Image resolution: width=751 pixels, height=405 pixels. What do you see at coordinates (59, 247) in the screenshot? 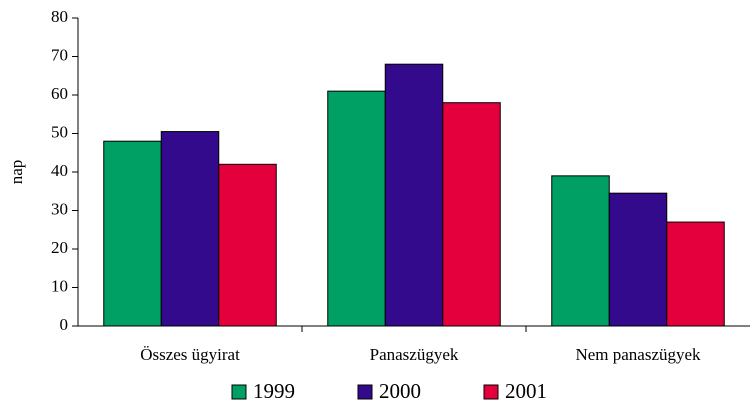
I see `y-tick-label: 20` at bounding box center [59, 247].